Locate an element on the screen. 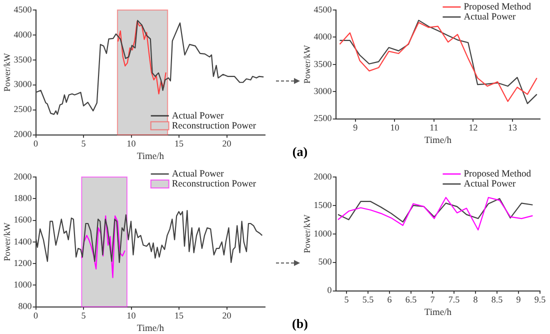  x-tick-label: 13 is located at coordinates (513, 127).